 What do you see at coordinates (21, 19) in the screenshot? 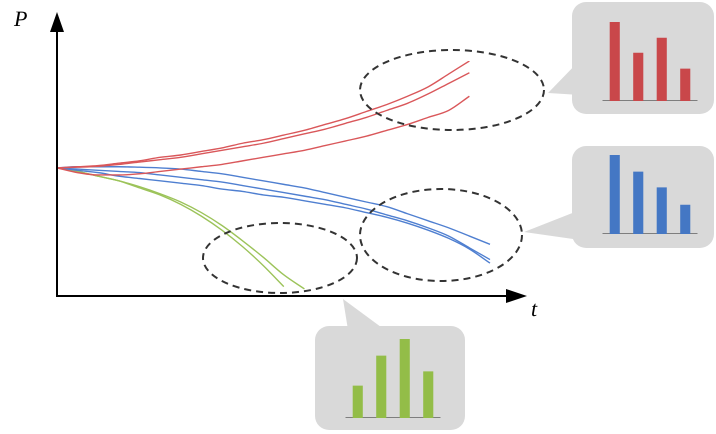
I see `y-axis-title: P` at bounding box center [21, 19].